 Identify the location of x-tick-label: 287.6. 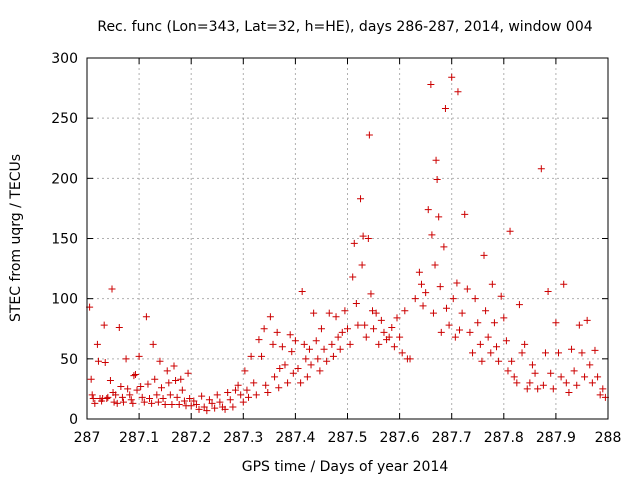
(400, 438).